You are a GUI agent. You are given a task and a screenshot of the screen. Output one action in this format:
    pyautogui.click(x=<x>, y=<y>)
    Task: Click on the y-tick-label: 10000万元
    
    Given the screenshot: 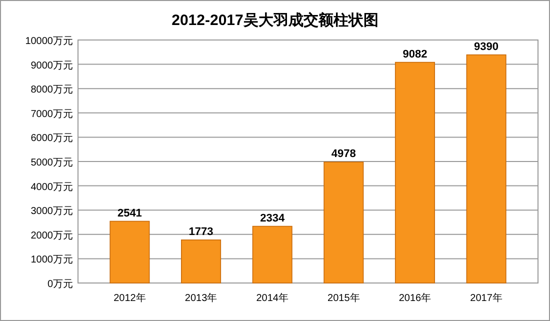 What is the action you would take?
    pyautogui.click(x=49, y=41)
    